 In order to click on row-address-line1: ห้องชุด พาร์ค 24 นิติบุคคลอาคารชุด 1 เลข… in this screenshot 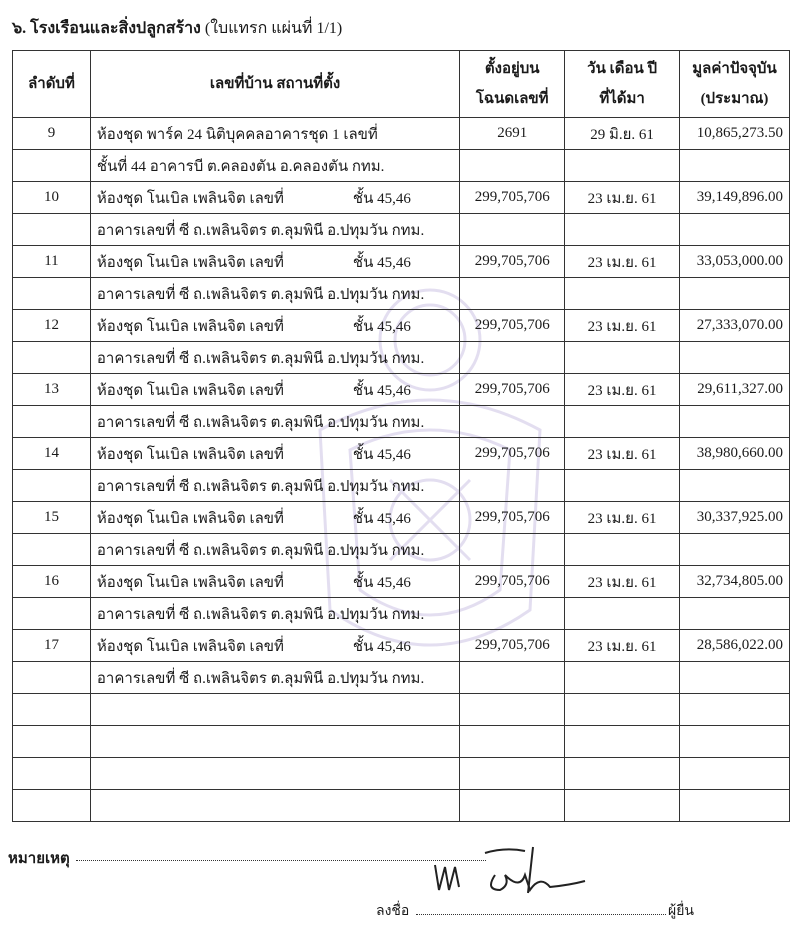, I will do `click(275, 133)`.